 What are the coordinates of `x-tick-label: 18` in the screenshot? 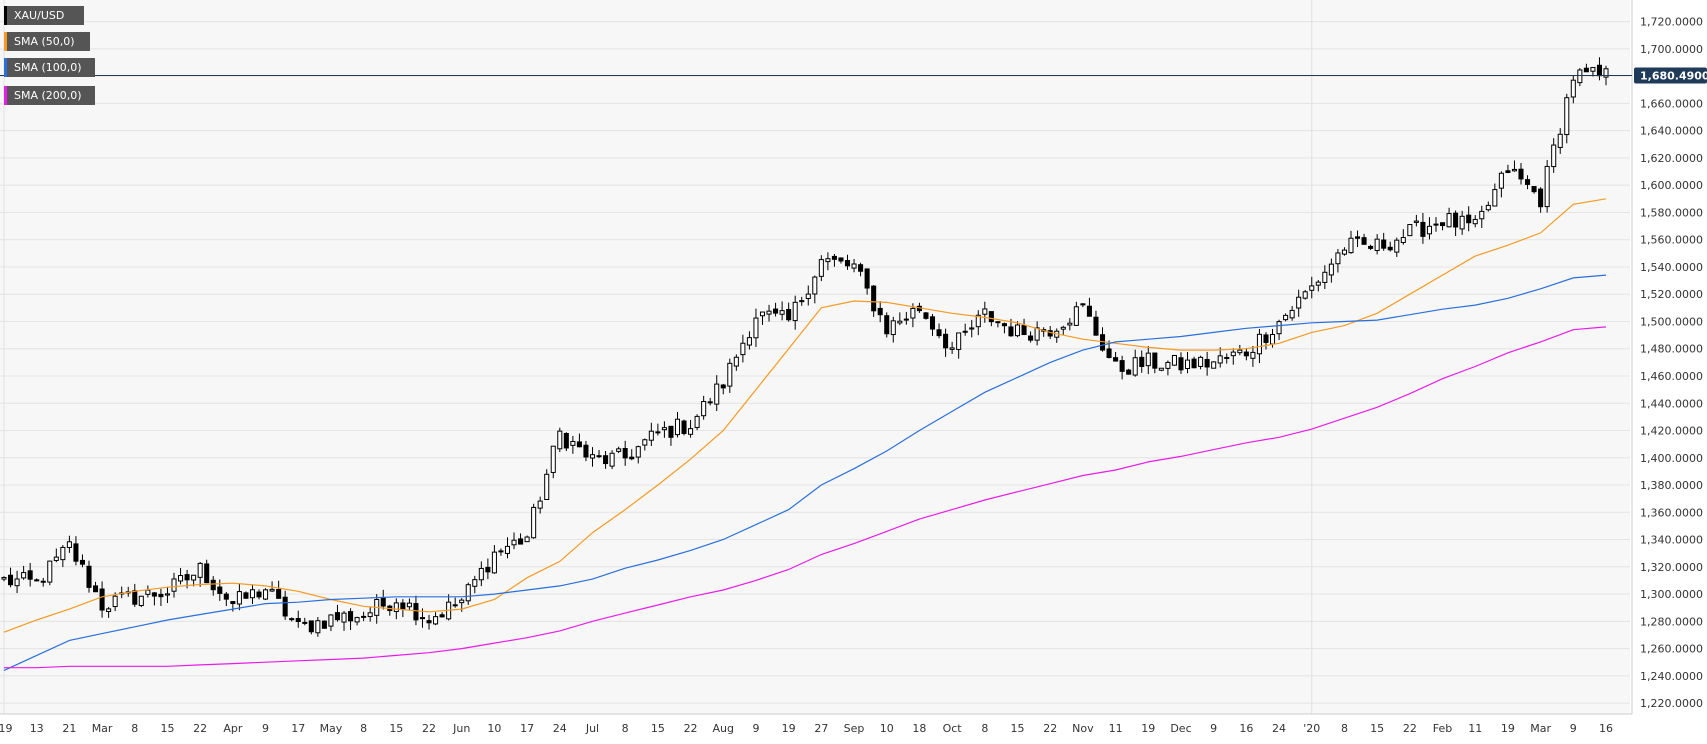 It's located at (919, 728).